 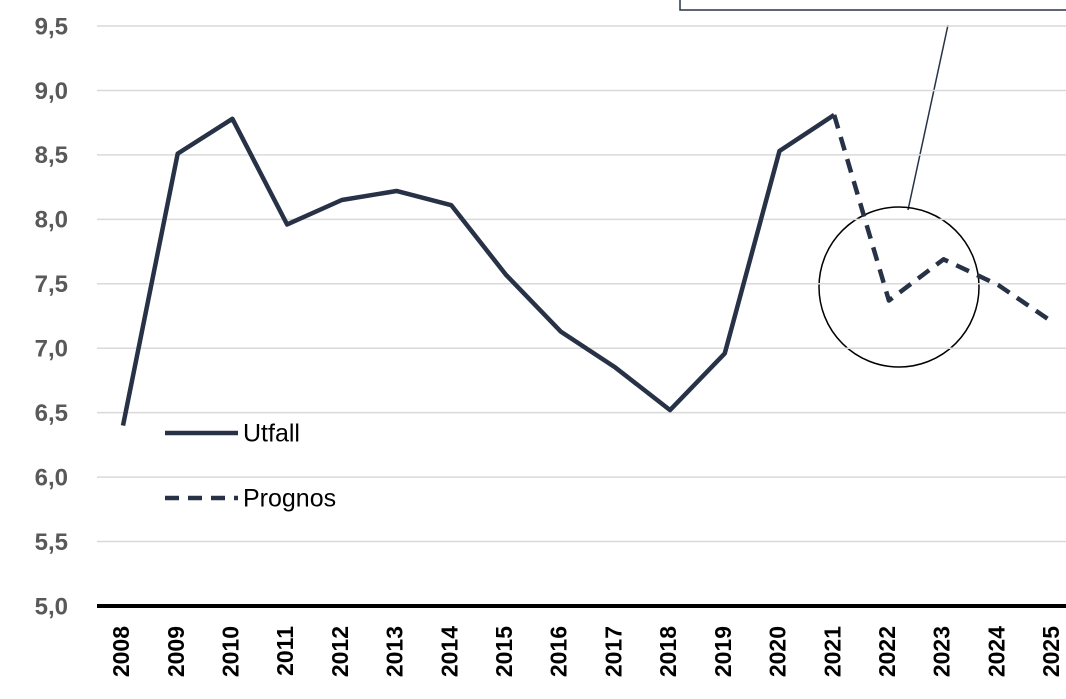 What do you see at coordinates (176, 651) in the screenshot?
I see `x-tick-label: 2009` at bounding box center [176, 651].